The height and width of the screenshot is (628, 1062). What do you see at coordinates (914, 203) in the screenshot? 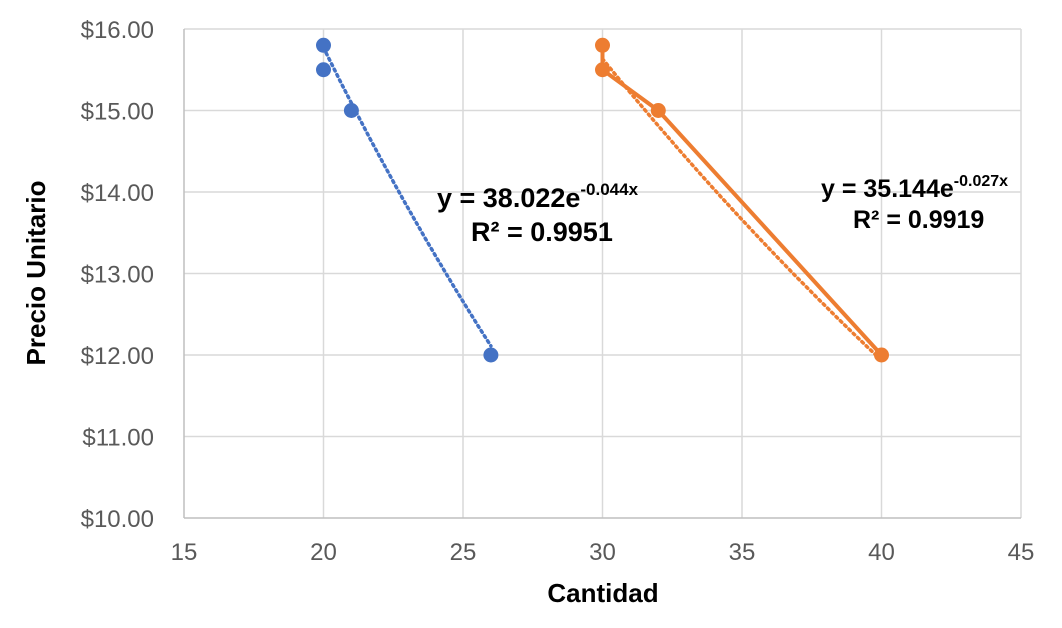
I see `trendline-equation-series-2: y = 35.144e-0.027x R² = 0.9919` at bounding box center [914, 203].